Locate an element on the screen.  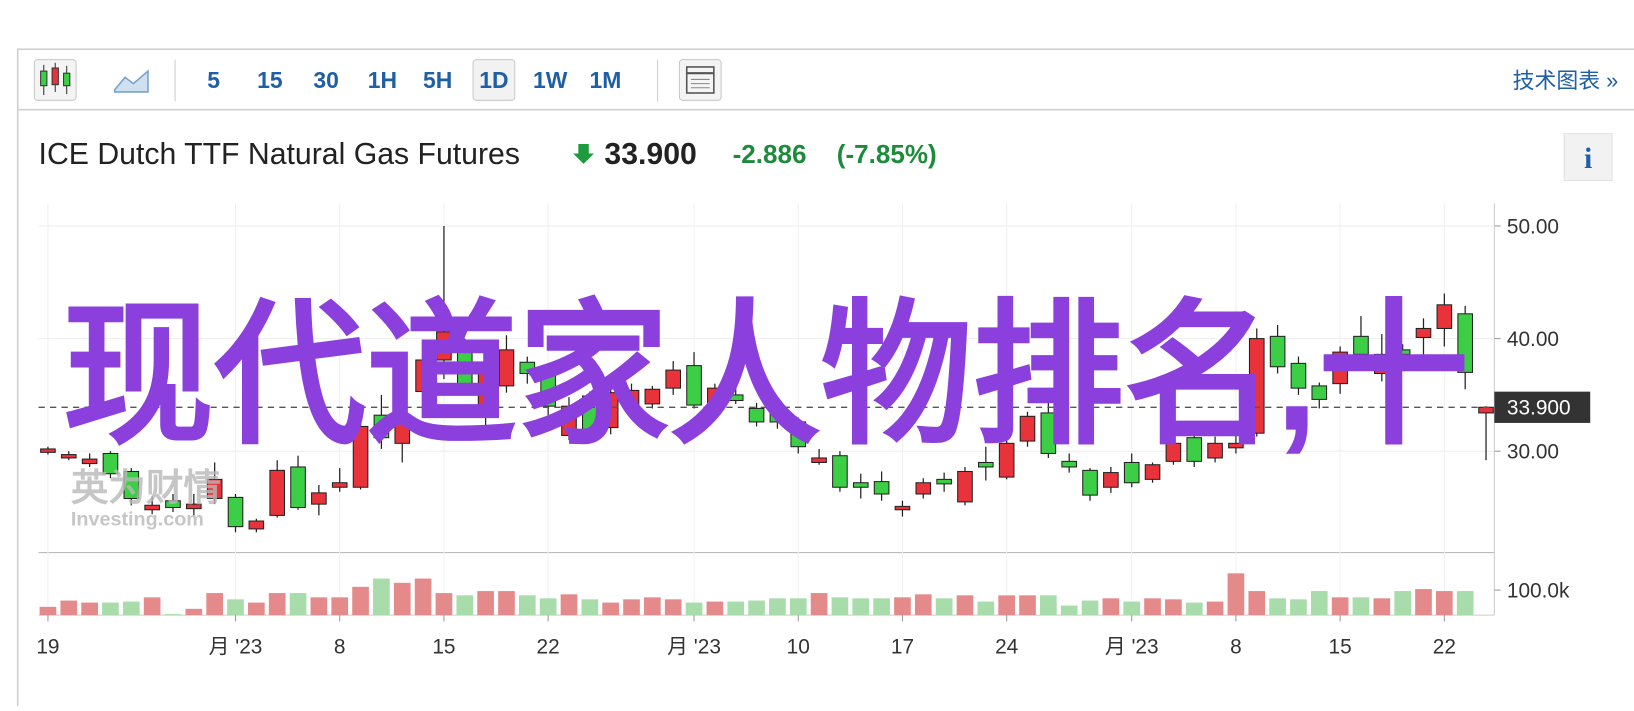
layout-button is located at coordinates (700, 80).